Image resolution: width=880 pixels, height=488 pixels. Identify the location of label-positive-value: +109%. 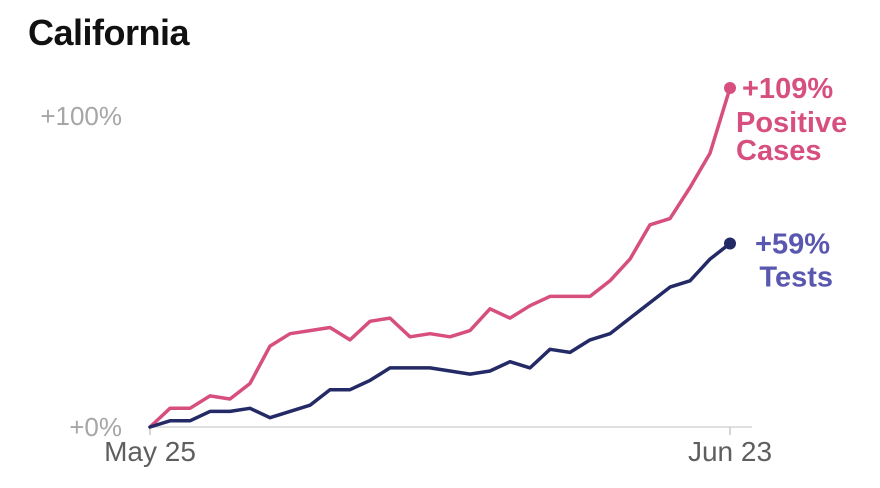
(787, 89).